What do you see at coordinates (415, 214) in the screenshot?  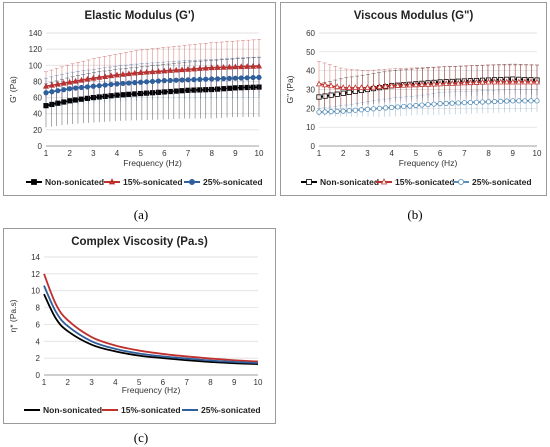 I see `caption-b: (b)` at bounding box center [415, 214].